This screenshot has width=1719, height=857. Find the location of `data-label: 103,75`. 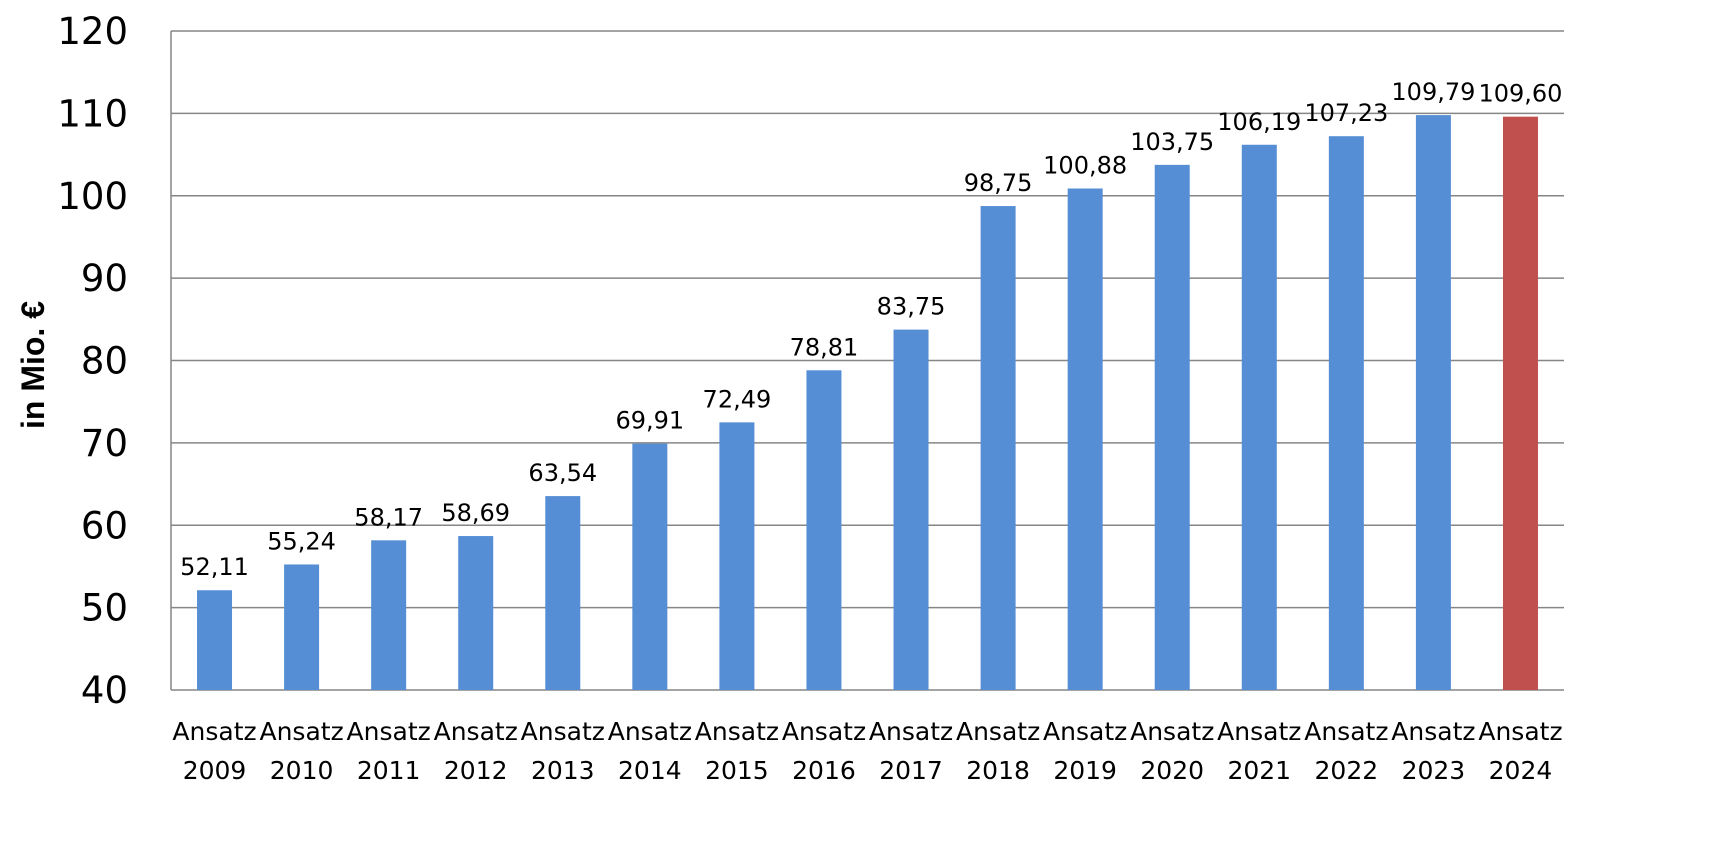

data-label: 103,75 is located at coordinates (1172, 142).